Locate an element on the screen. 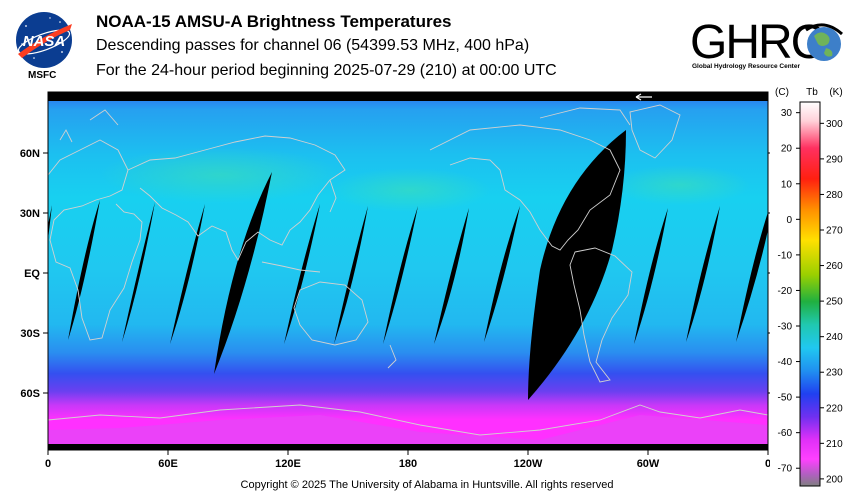 The image size is (854, 502). colorbar-label-celsius: -20 is located at coordinates (785, 291).